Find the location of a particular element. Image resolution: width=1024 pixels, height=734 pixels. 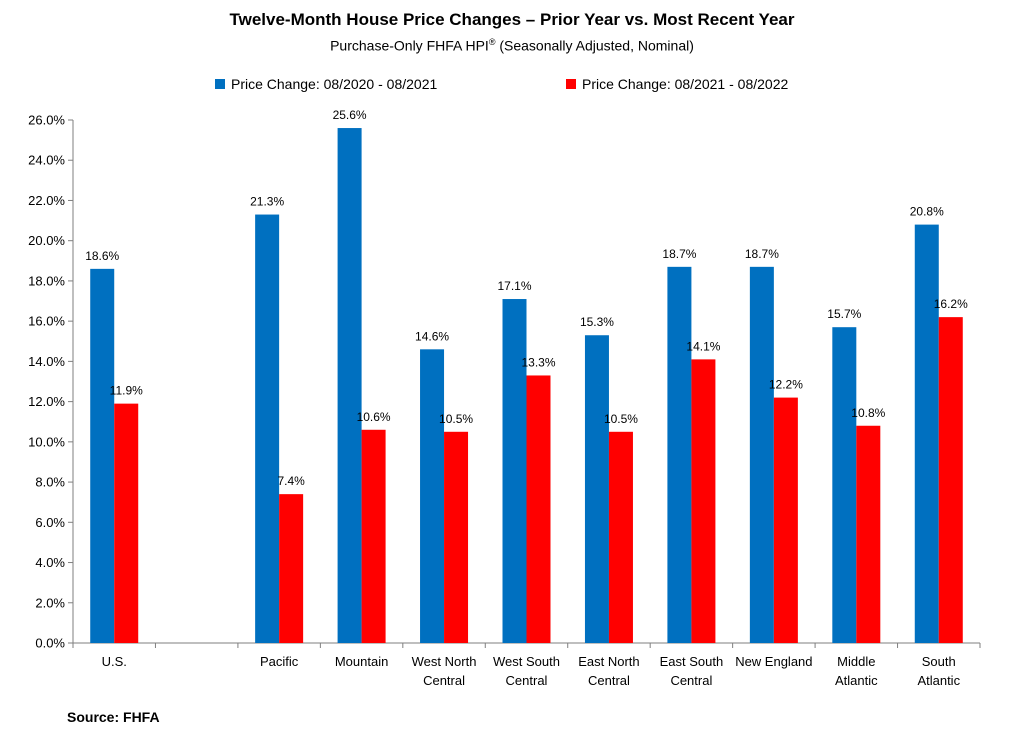

data-label-series-1: 17.1% is located at coordinates (514, 286).